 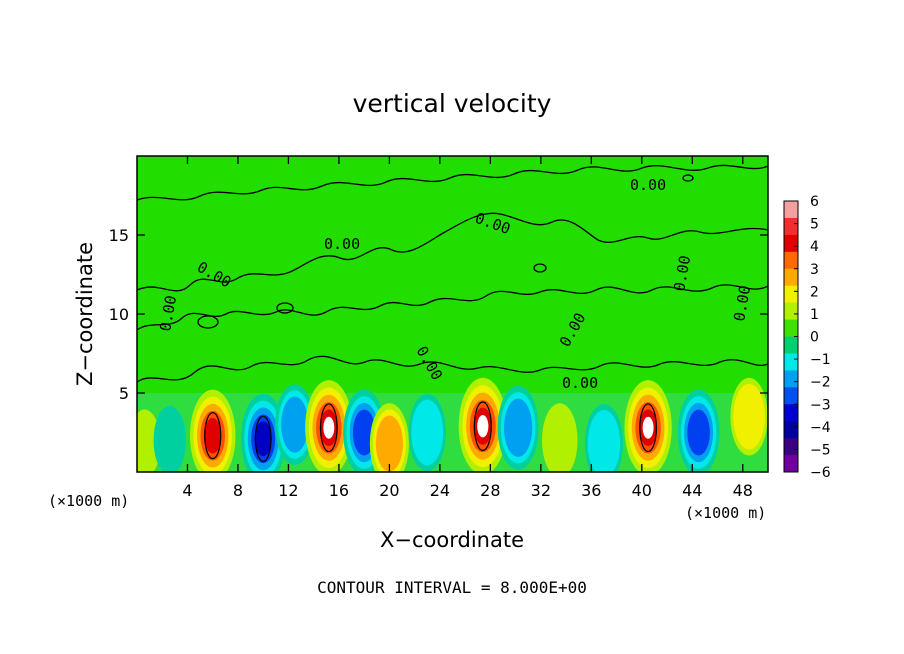 I want to click on colorbar-tick-label: −3, so click(x=820, y=405).